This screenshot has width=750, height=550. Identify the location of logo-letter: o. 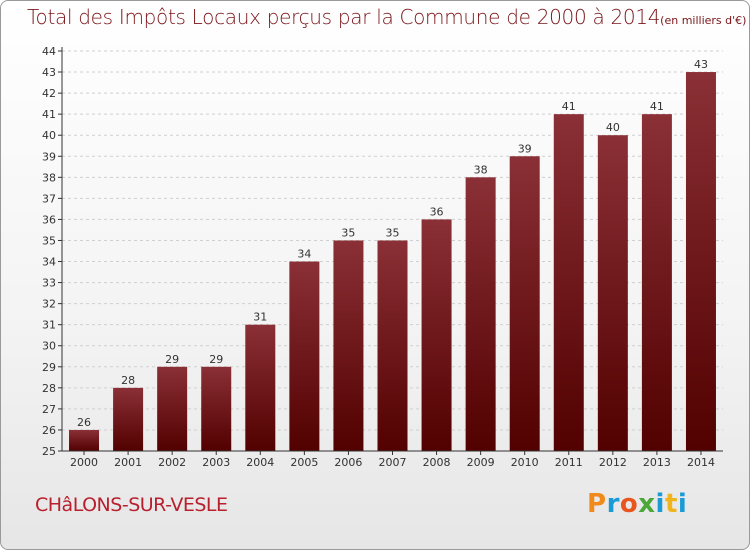
(629, 504).